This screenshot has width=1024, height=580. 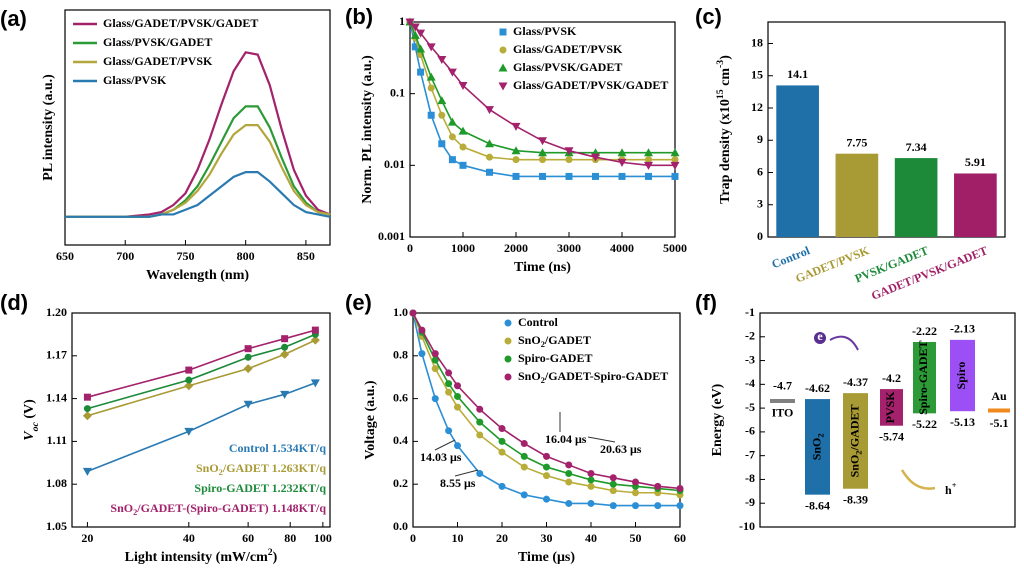 What do you see at coordinates (57, 440) in the screenshot?
I see `y-tick-label: 1.11` at bounding box center [57, 440].